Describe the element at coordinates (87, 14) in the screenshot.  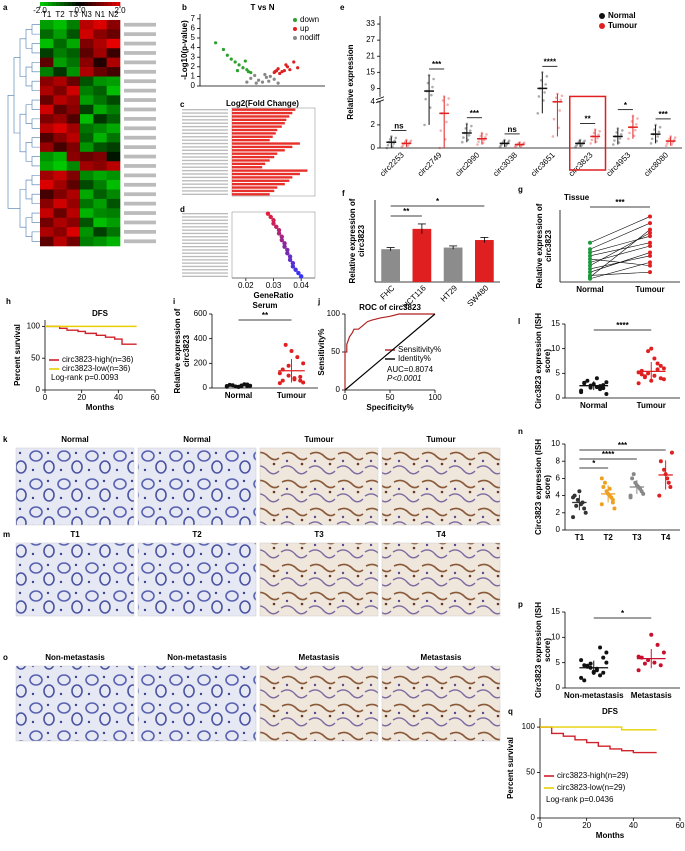
I see `column-label: N3` at that location.